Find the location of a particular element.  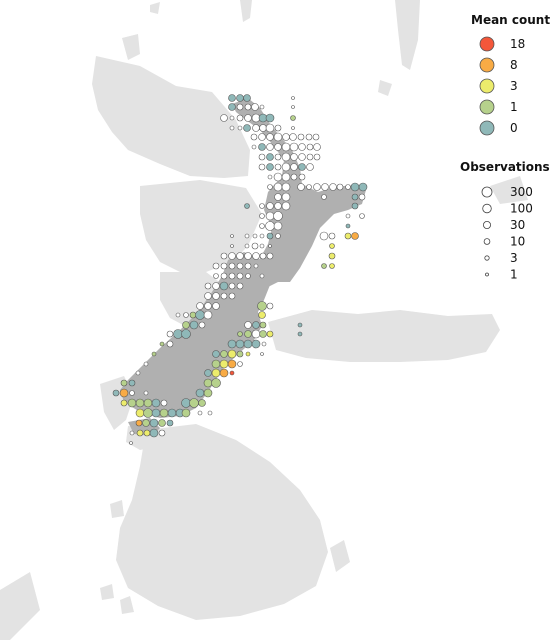

mean-count-label: 1 is located at coordinates (514, 107).